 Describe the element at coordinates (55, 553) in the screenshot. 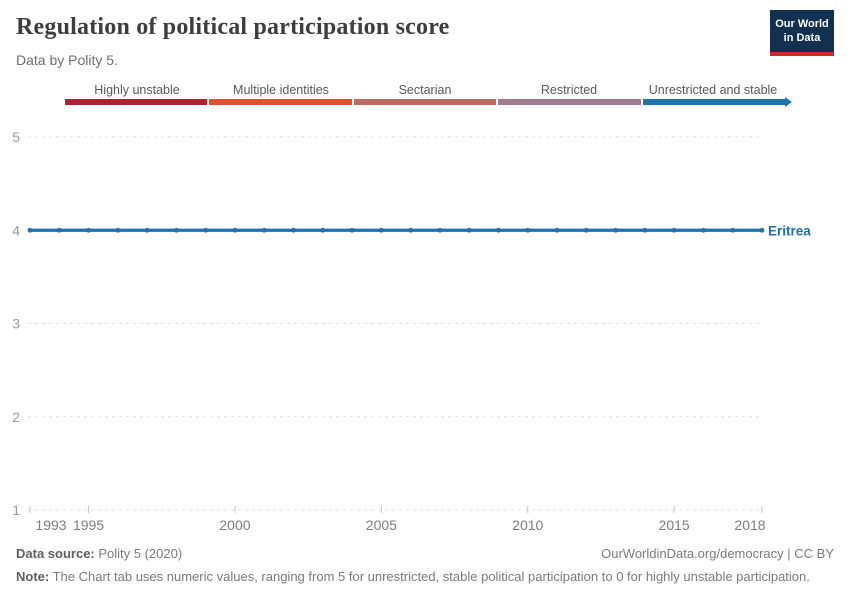

I see `data-source-label: Data source:` at that location.